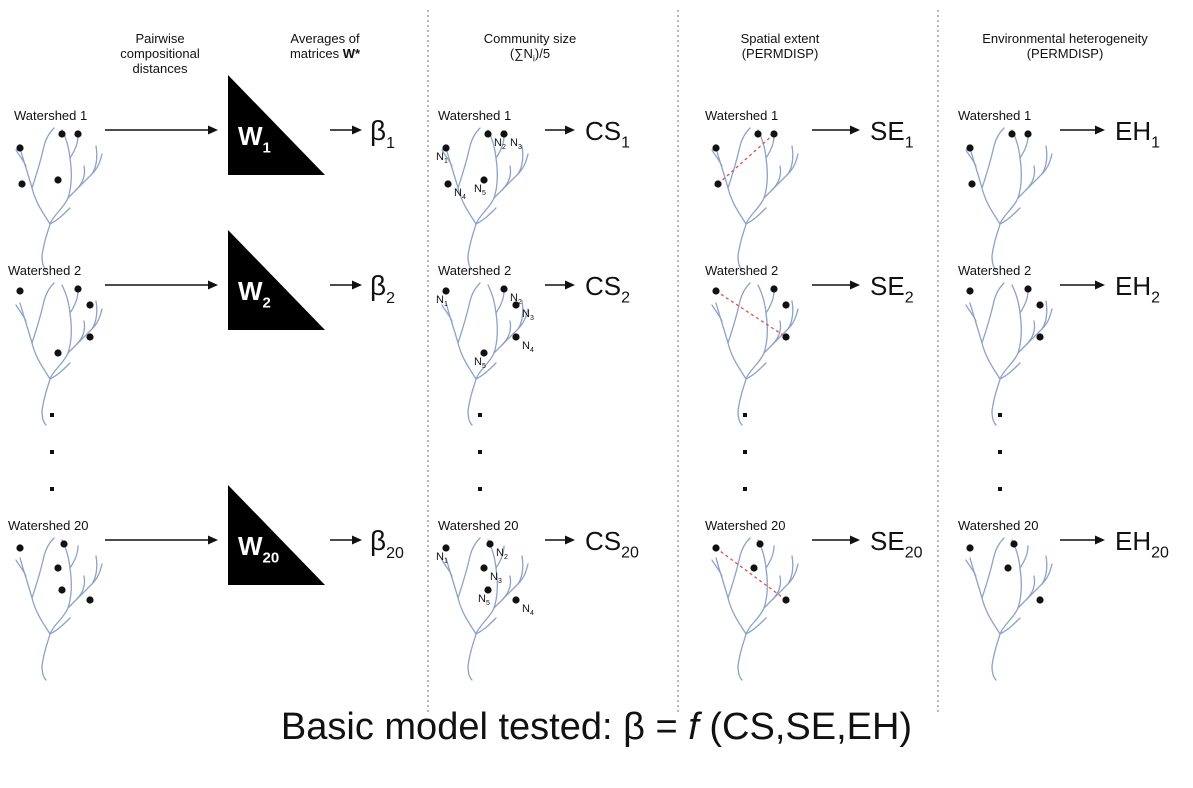 The height and width of the screenshot is (788, 1193). Describe the element at coordinates (480, 363) in the screenshot. I see `row-2-community-node-5: N5` at that location.